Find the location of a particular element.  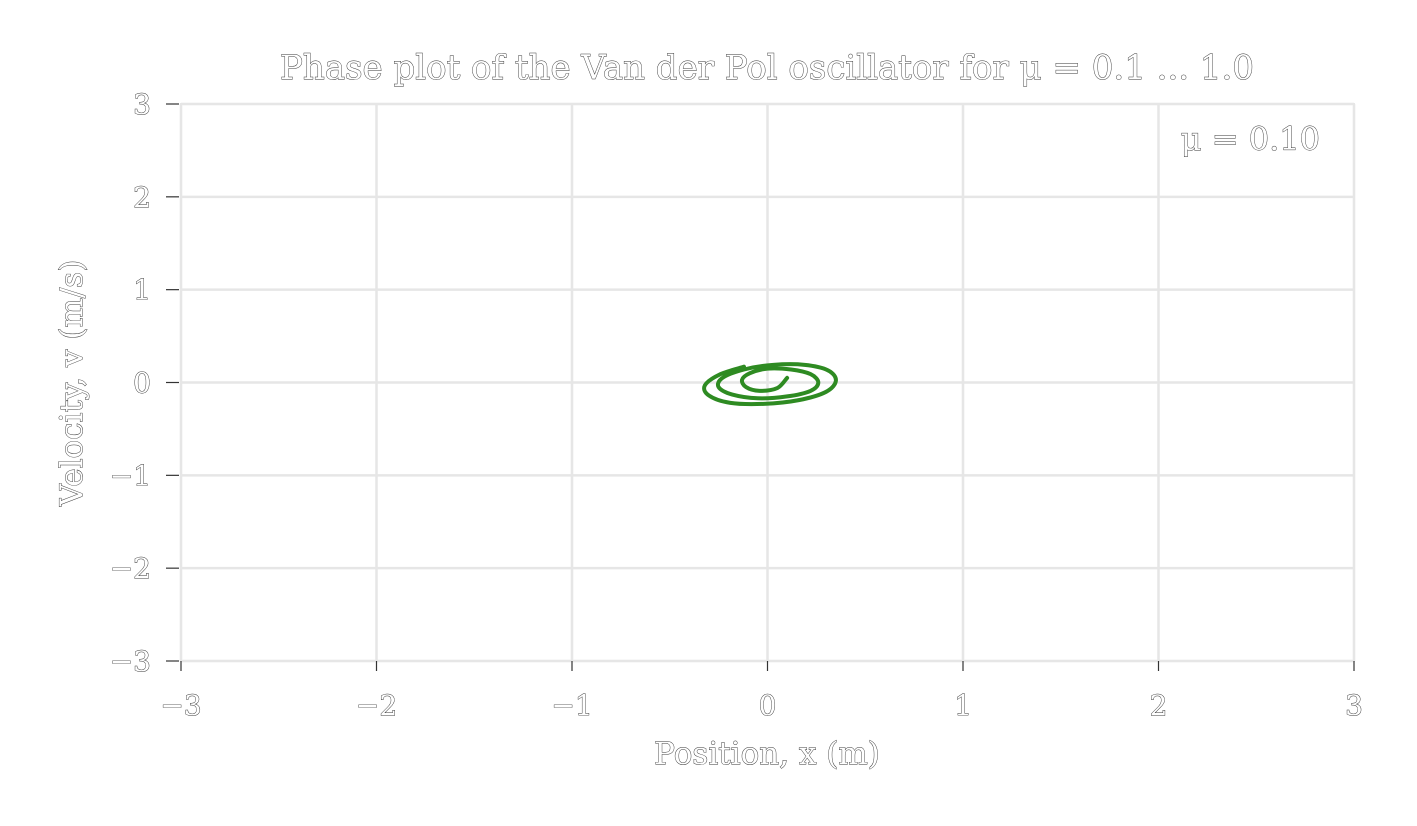

series-group is located at coordinates (770, 384).